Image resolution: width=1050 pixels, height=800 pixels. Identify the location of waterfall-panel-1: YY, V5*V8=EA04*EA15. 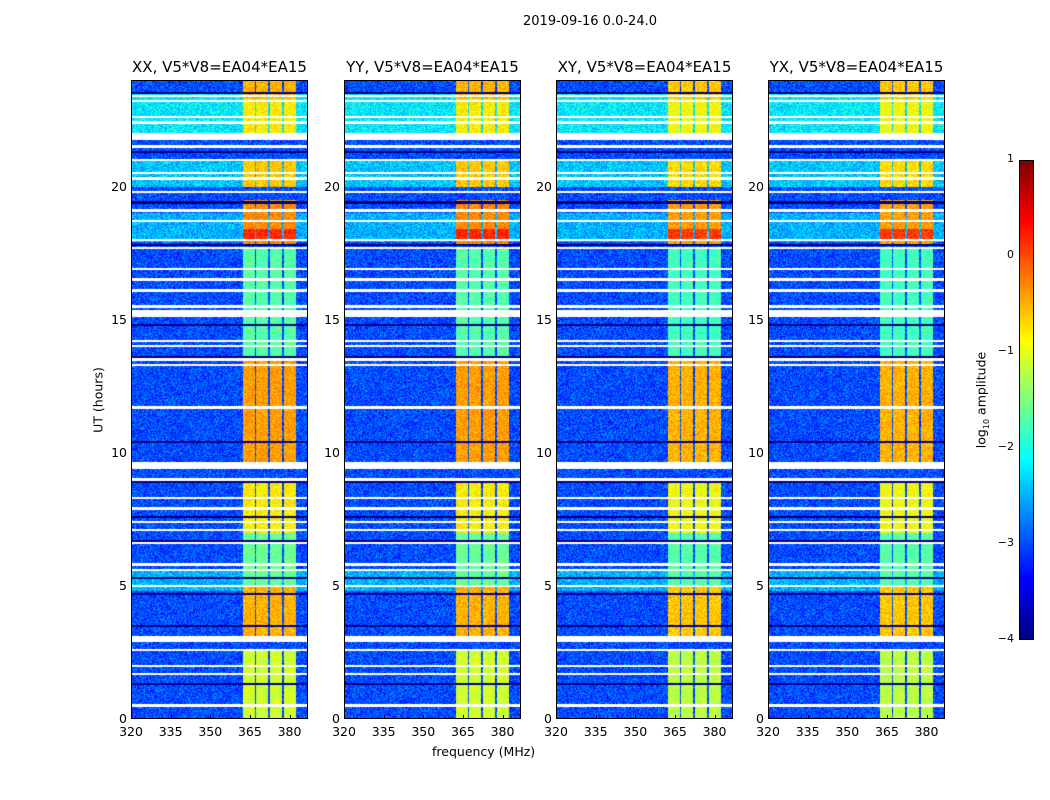
(432, 388).